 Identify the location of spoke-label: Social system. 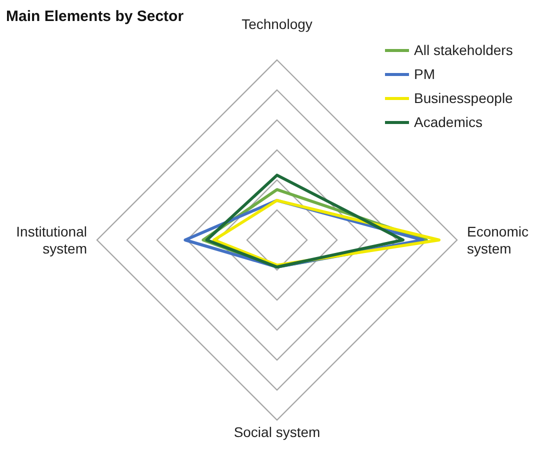
(277, 432).